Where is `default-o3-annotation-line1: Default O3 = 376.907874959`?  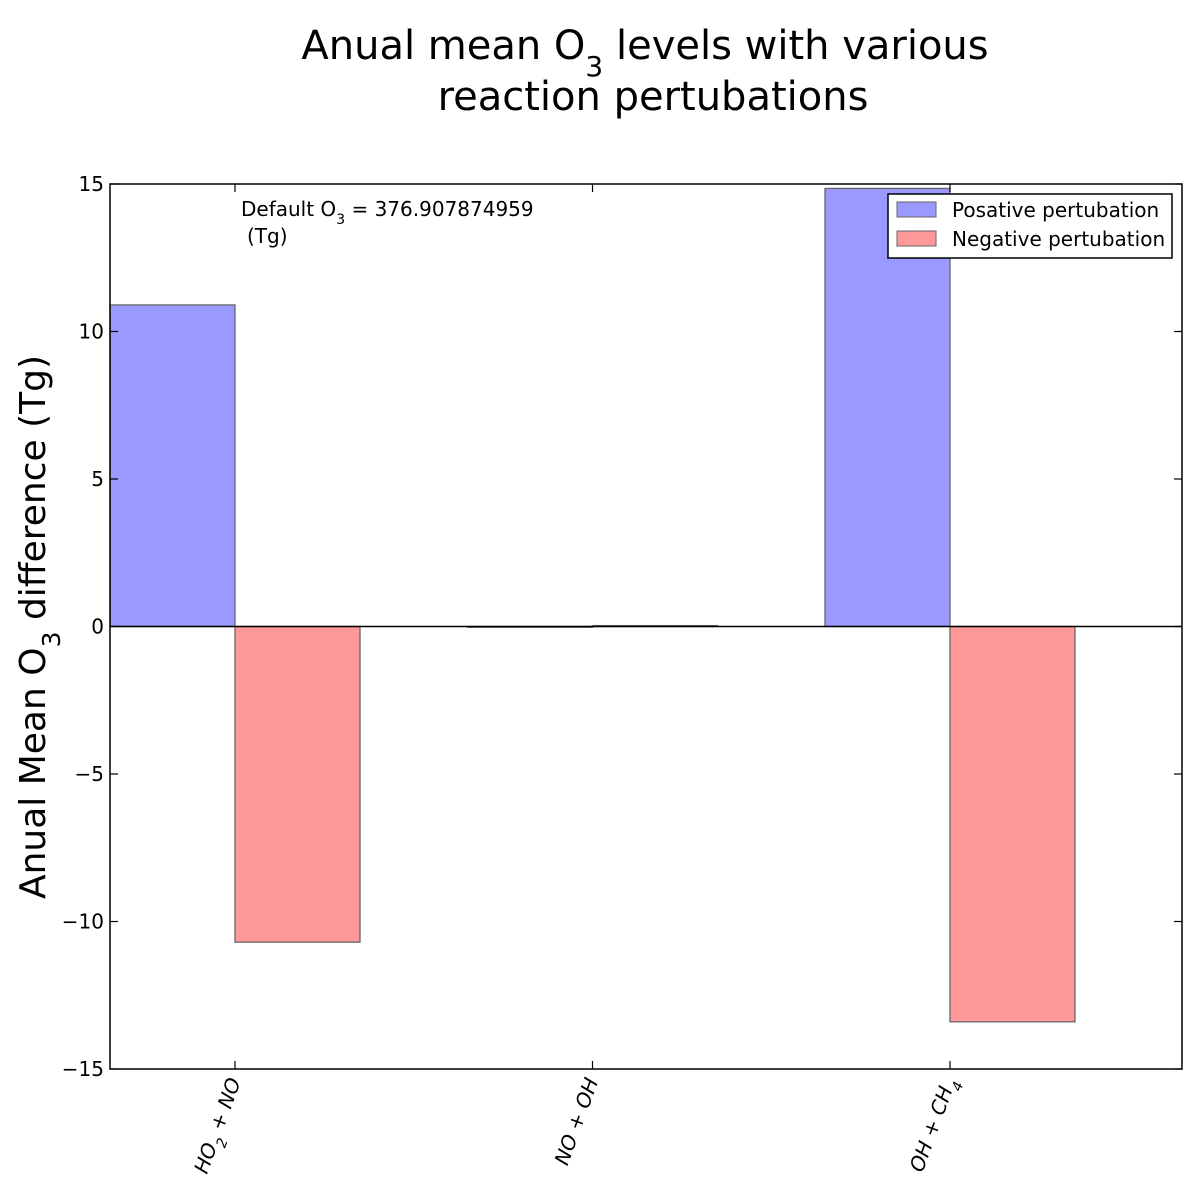
default-o3-annotation-line1: Default O3 = 376.907874959 is located at coordinates (387, 212).